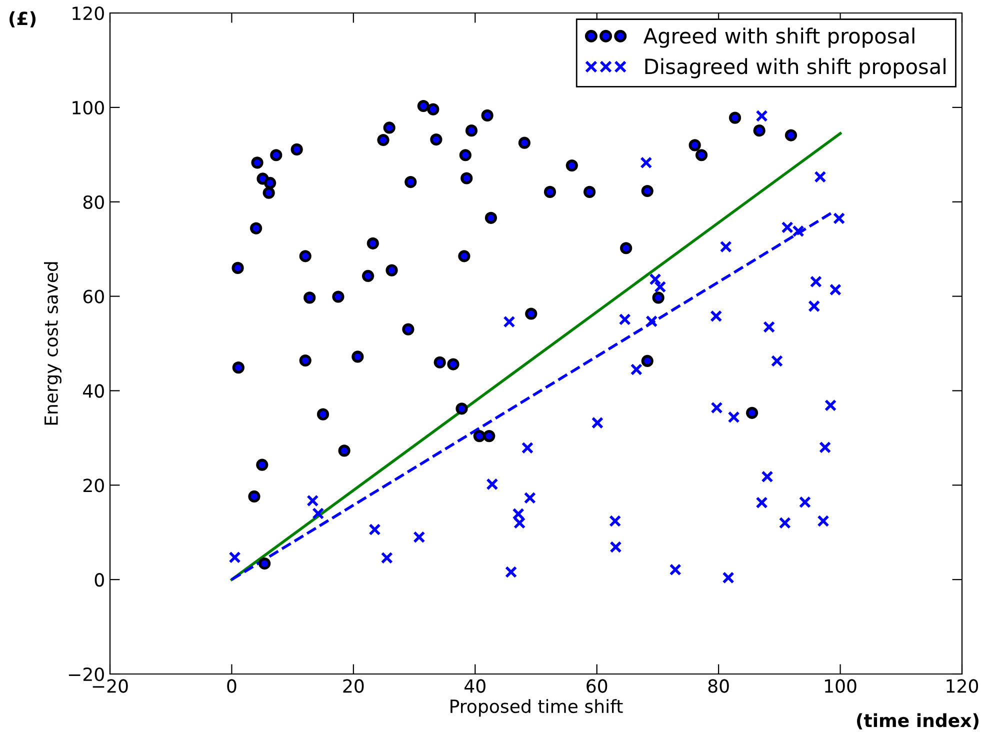  Describe the element at coordinates (88, 13) in the screenshot. I see `y-tick-label: 120` at that location.